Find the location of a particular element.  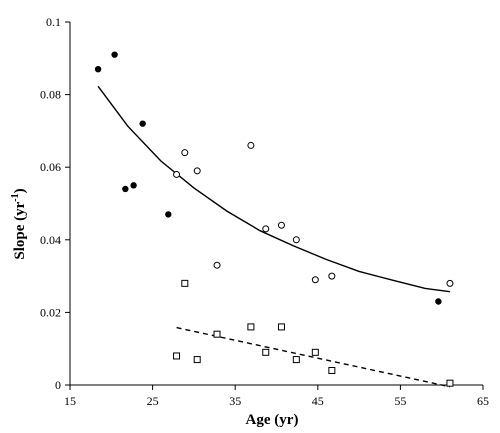

x-tick-label: 65 is located at coordinates (483, 401).